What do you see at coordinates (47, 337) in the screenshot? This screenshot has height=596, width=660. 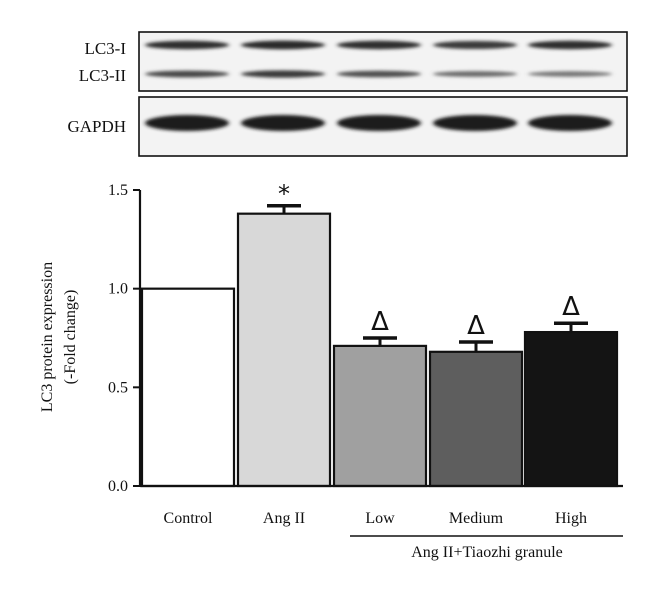 I see `y-axis-label-line-1: LC3 protein expression` at bounding box center [47, 337].